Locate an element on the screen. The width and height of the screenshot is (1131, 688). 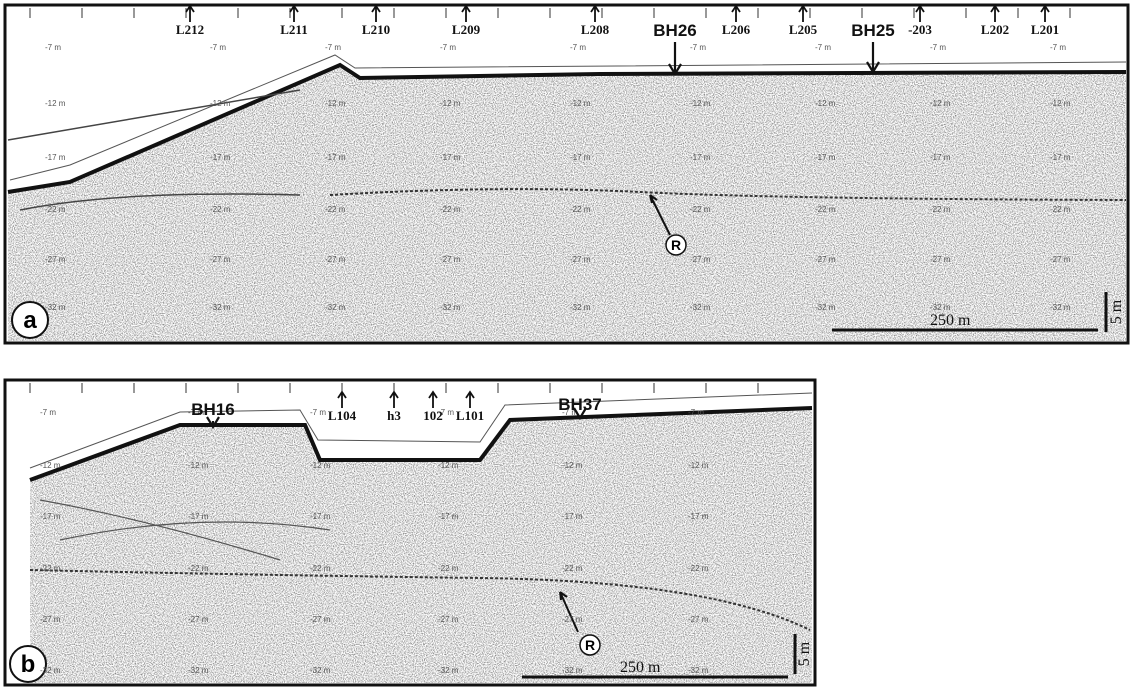
line-label: L208 is located at coordinates (595, 29).